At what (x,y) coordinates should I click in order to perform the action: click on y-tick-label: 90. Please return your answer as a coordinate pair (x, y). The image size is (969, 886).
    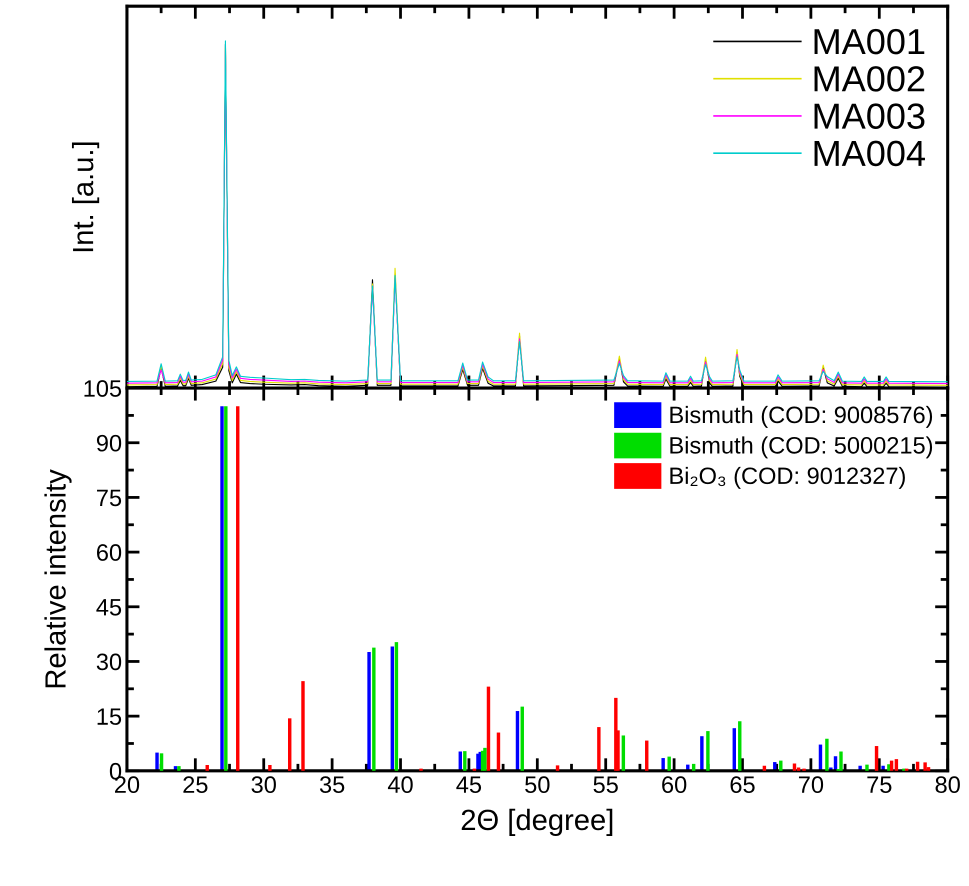
    Looking at the image, I should click on (109, 443).